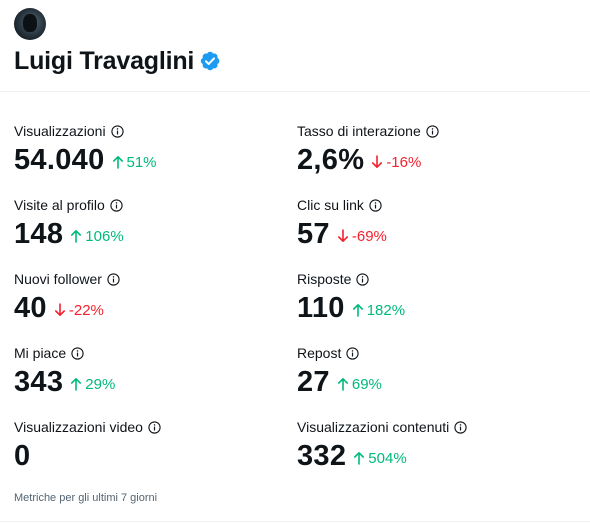 The image size is (590, 523). I want to click on metric-delta: 106%, so click(97, 236).